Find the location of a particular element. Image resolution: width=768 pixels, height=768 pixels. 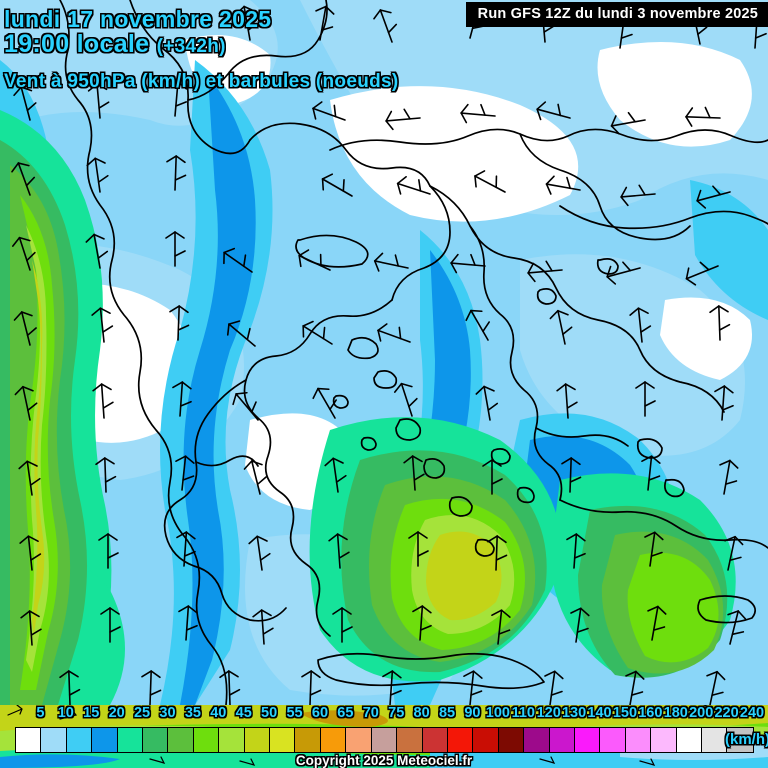

colorbar-tick: 240 is located at coordinates (752, 713).